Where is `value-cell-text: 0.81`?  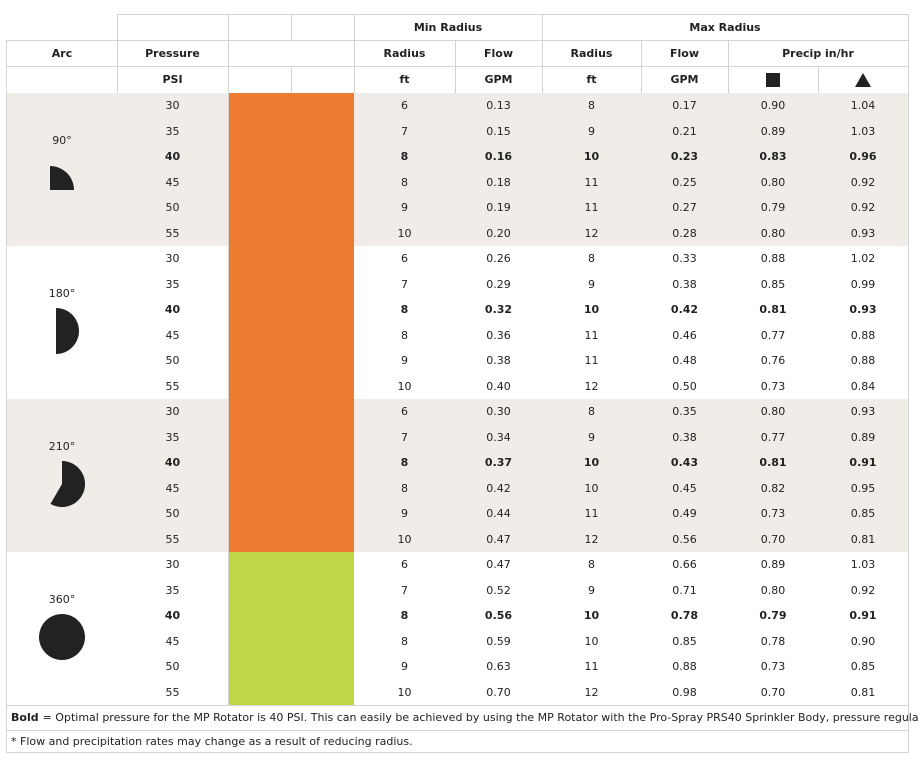
value-cell-text: 0.81 is located at coordinates (773, 310).